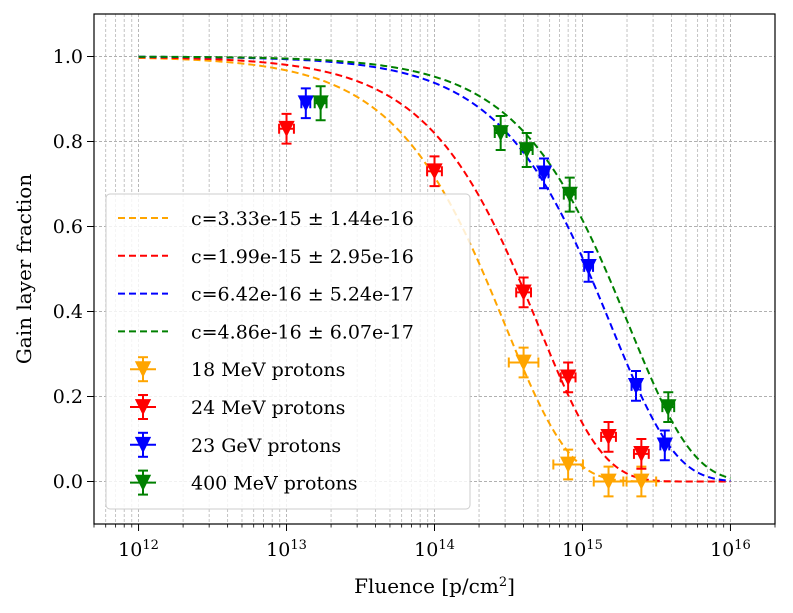 This screenshot has width=793, height=613. Describe the element at coordinates (68, 57) in the screenshot. I see `y-tick-label: 1.0` at that location.